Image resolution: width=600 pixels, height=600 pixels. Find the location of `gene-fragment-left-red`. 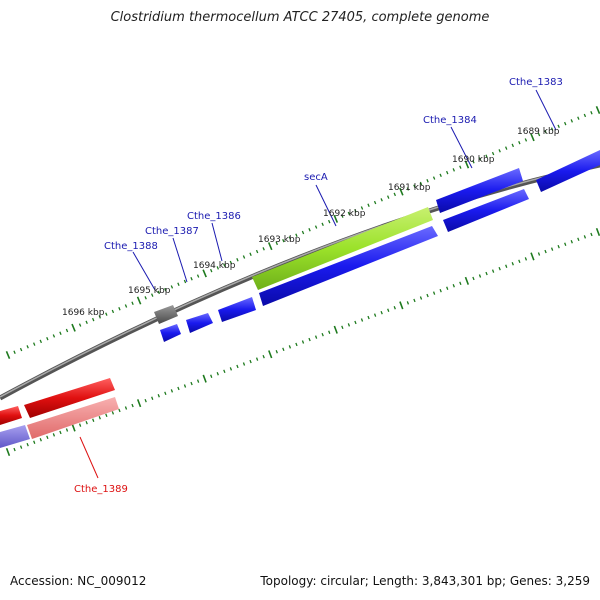

gene-fragment-left-red is located at coordinates (11, 415).